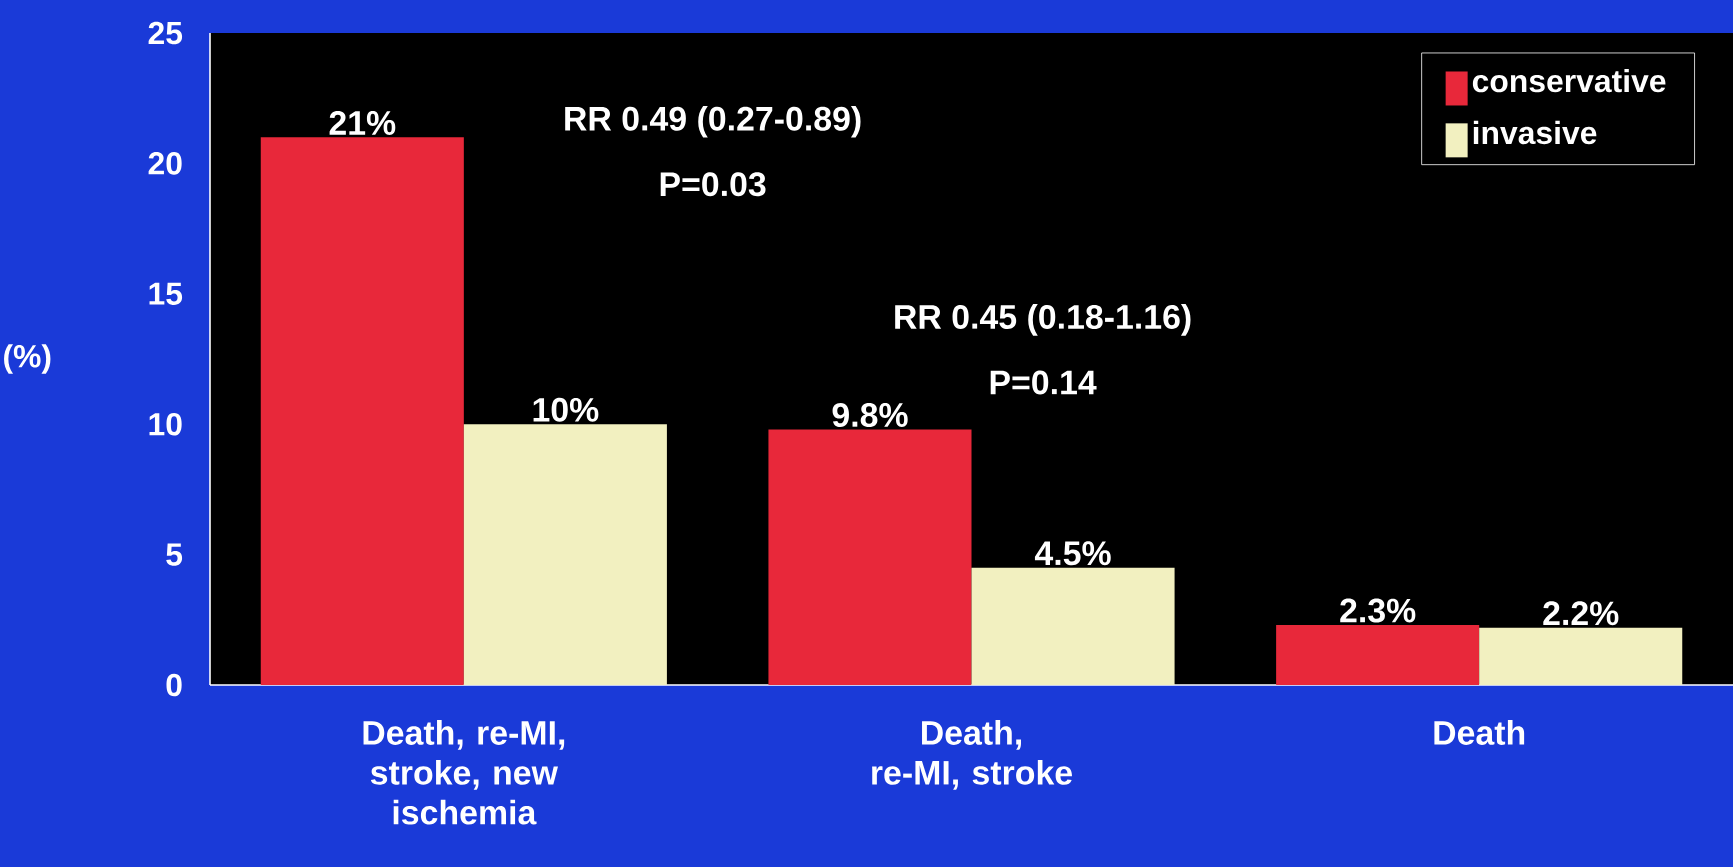 This screenshot has width=1733, height=867. Describe the element at coordinates (165, 33) in the screenshot. I see `y-tick-label: 25` at that location.